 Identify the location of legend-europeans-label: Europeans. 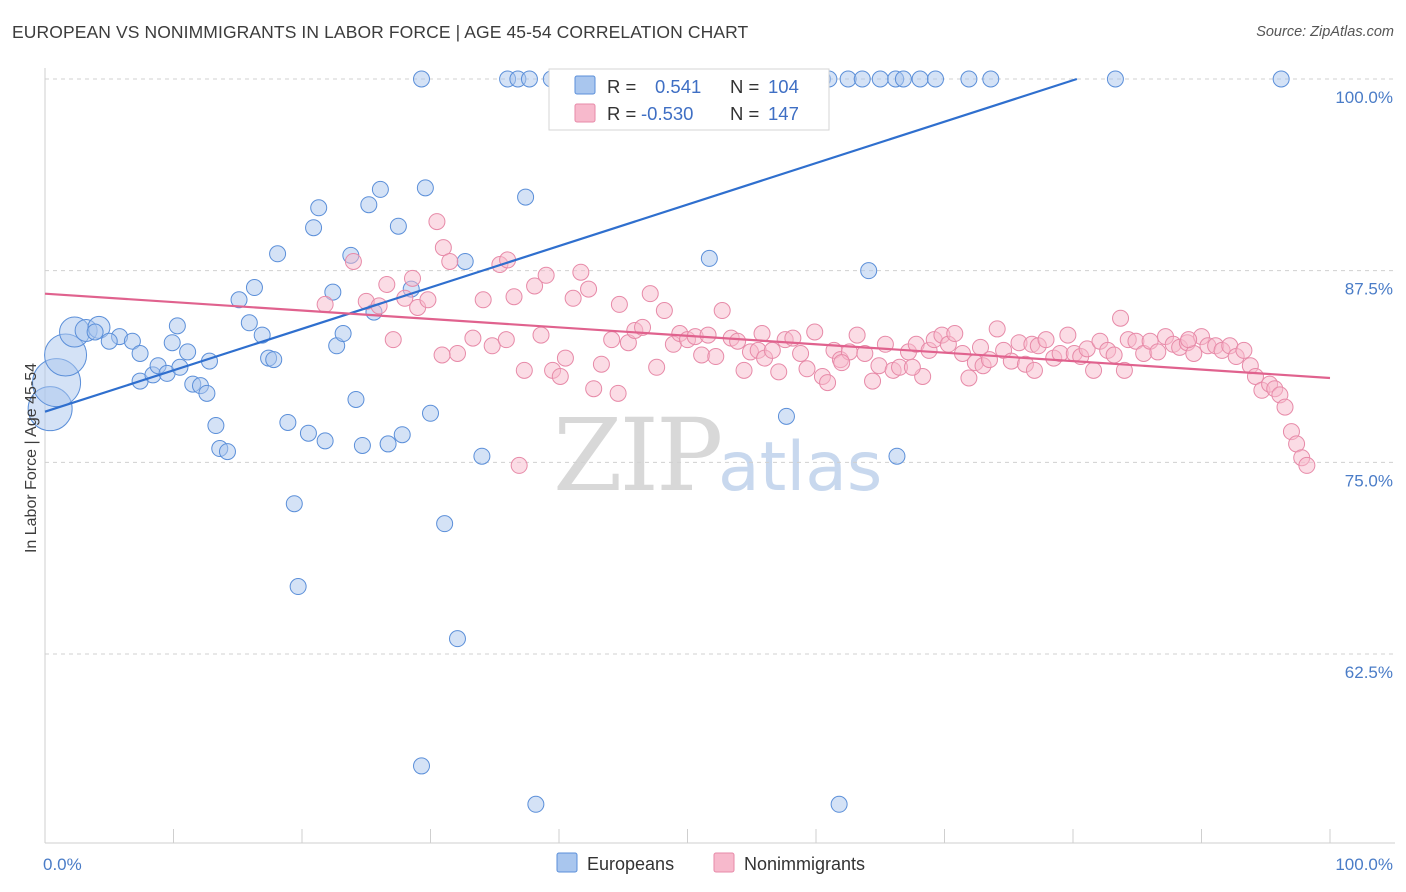
(630, 864).